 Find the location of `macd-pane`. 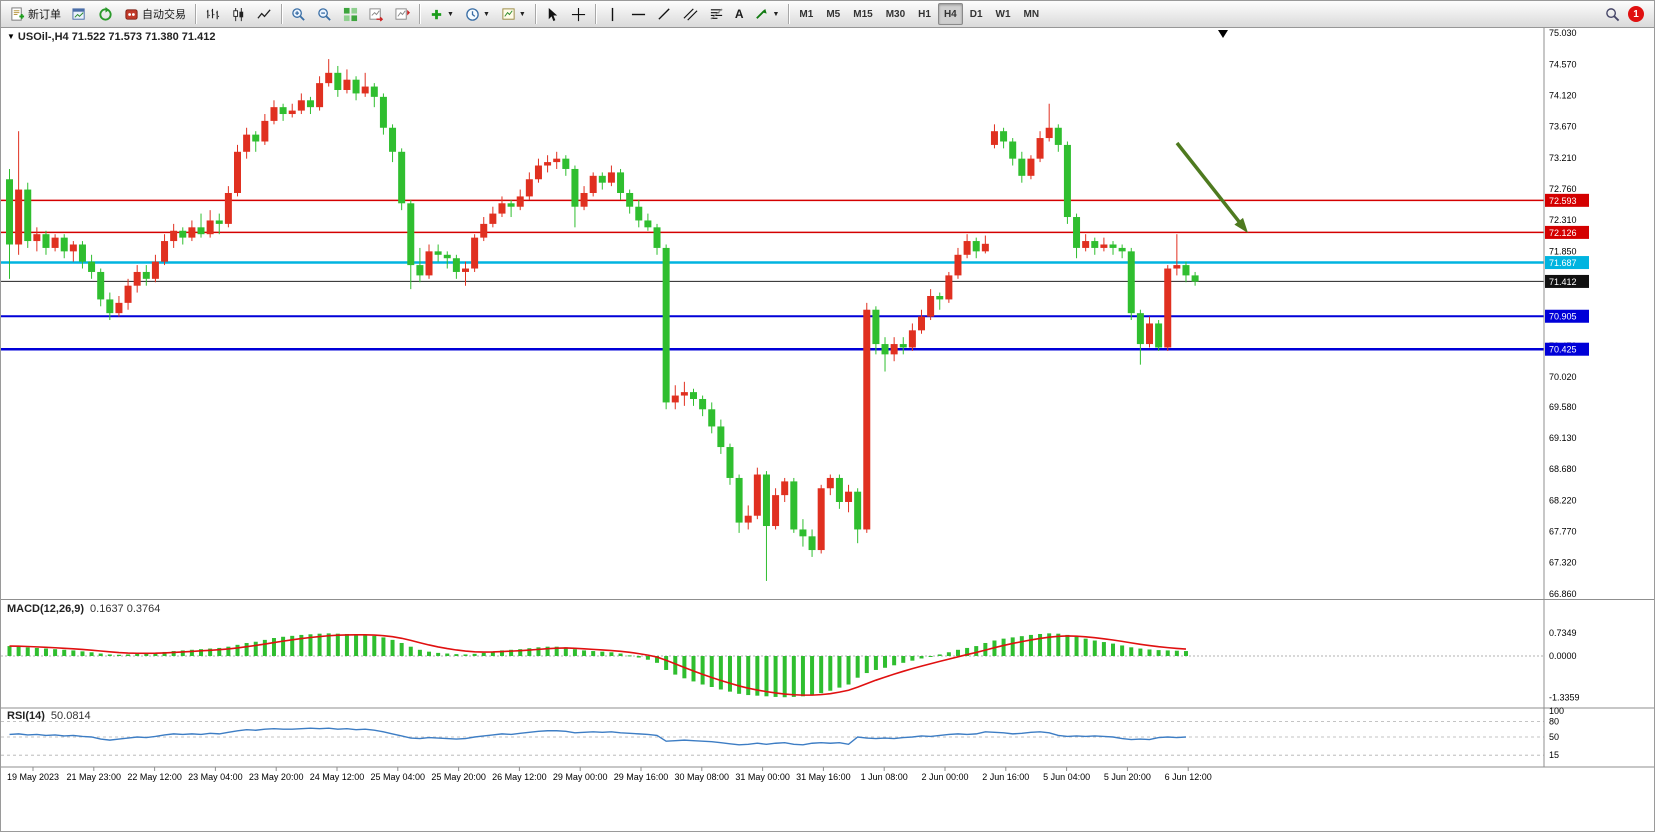

macd-pane is located at coordinates (772, 665).